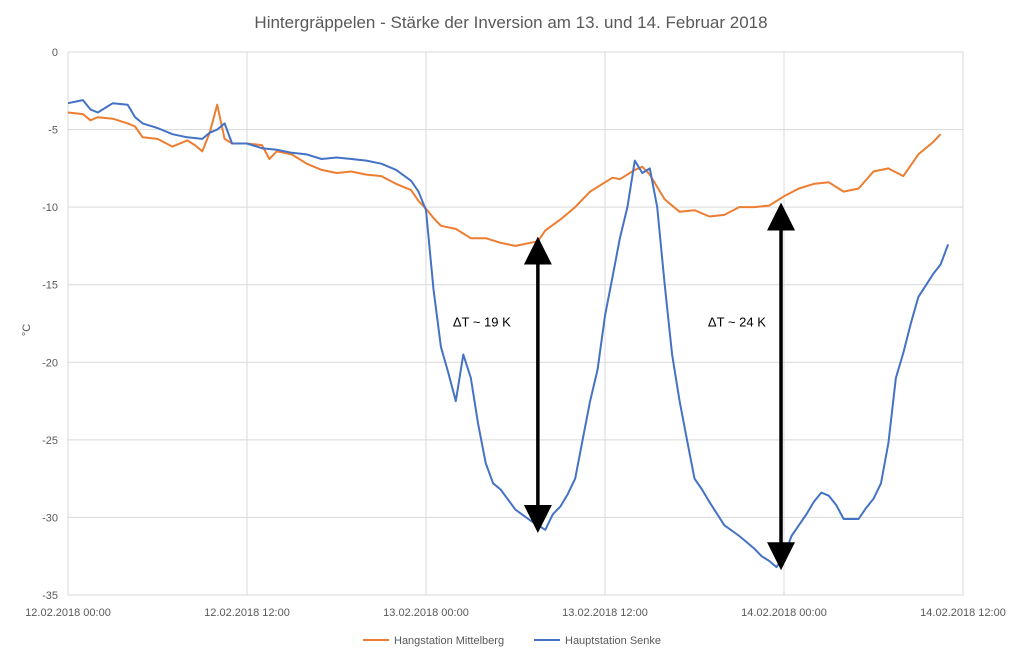 The width and height of the screenshot is (1024, 661). Describe the element at coordinates (737, 322) in the screenshot. I see `delta-t-label: ΔT ~ 24 K` at that location.